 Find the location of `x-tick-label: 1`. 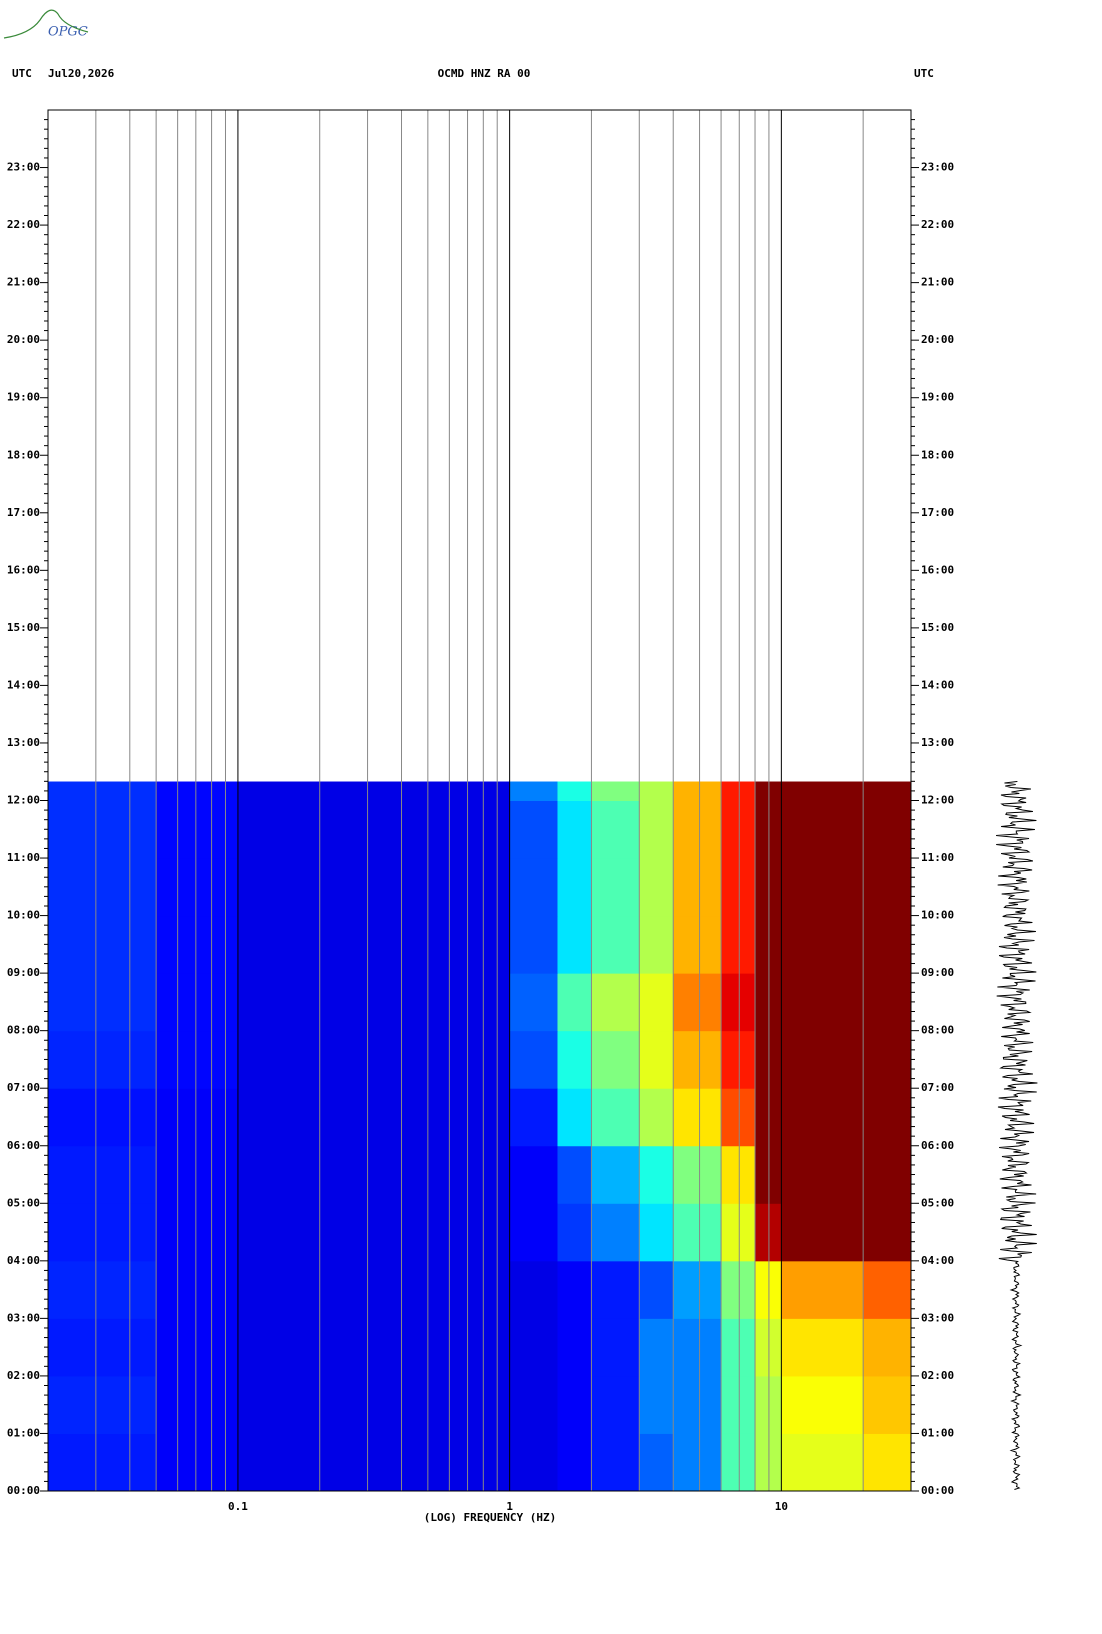

x-tick-label: 1 is located at coordinates (509, 1506).